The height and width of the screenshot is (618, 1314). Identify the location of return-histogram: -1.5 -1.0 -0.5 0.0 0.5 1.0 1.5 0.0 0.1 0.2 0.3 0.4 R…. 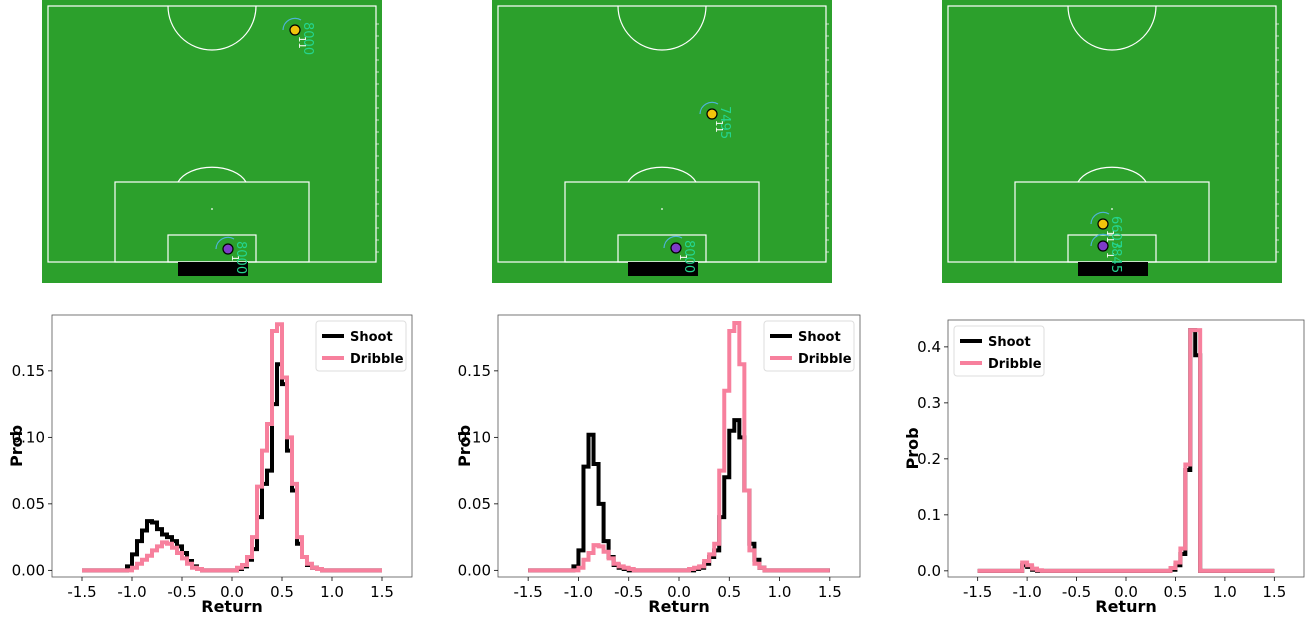
(1104, 467).